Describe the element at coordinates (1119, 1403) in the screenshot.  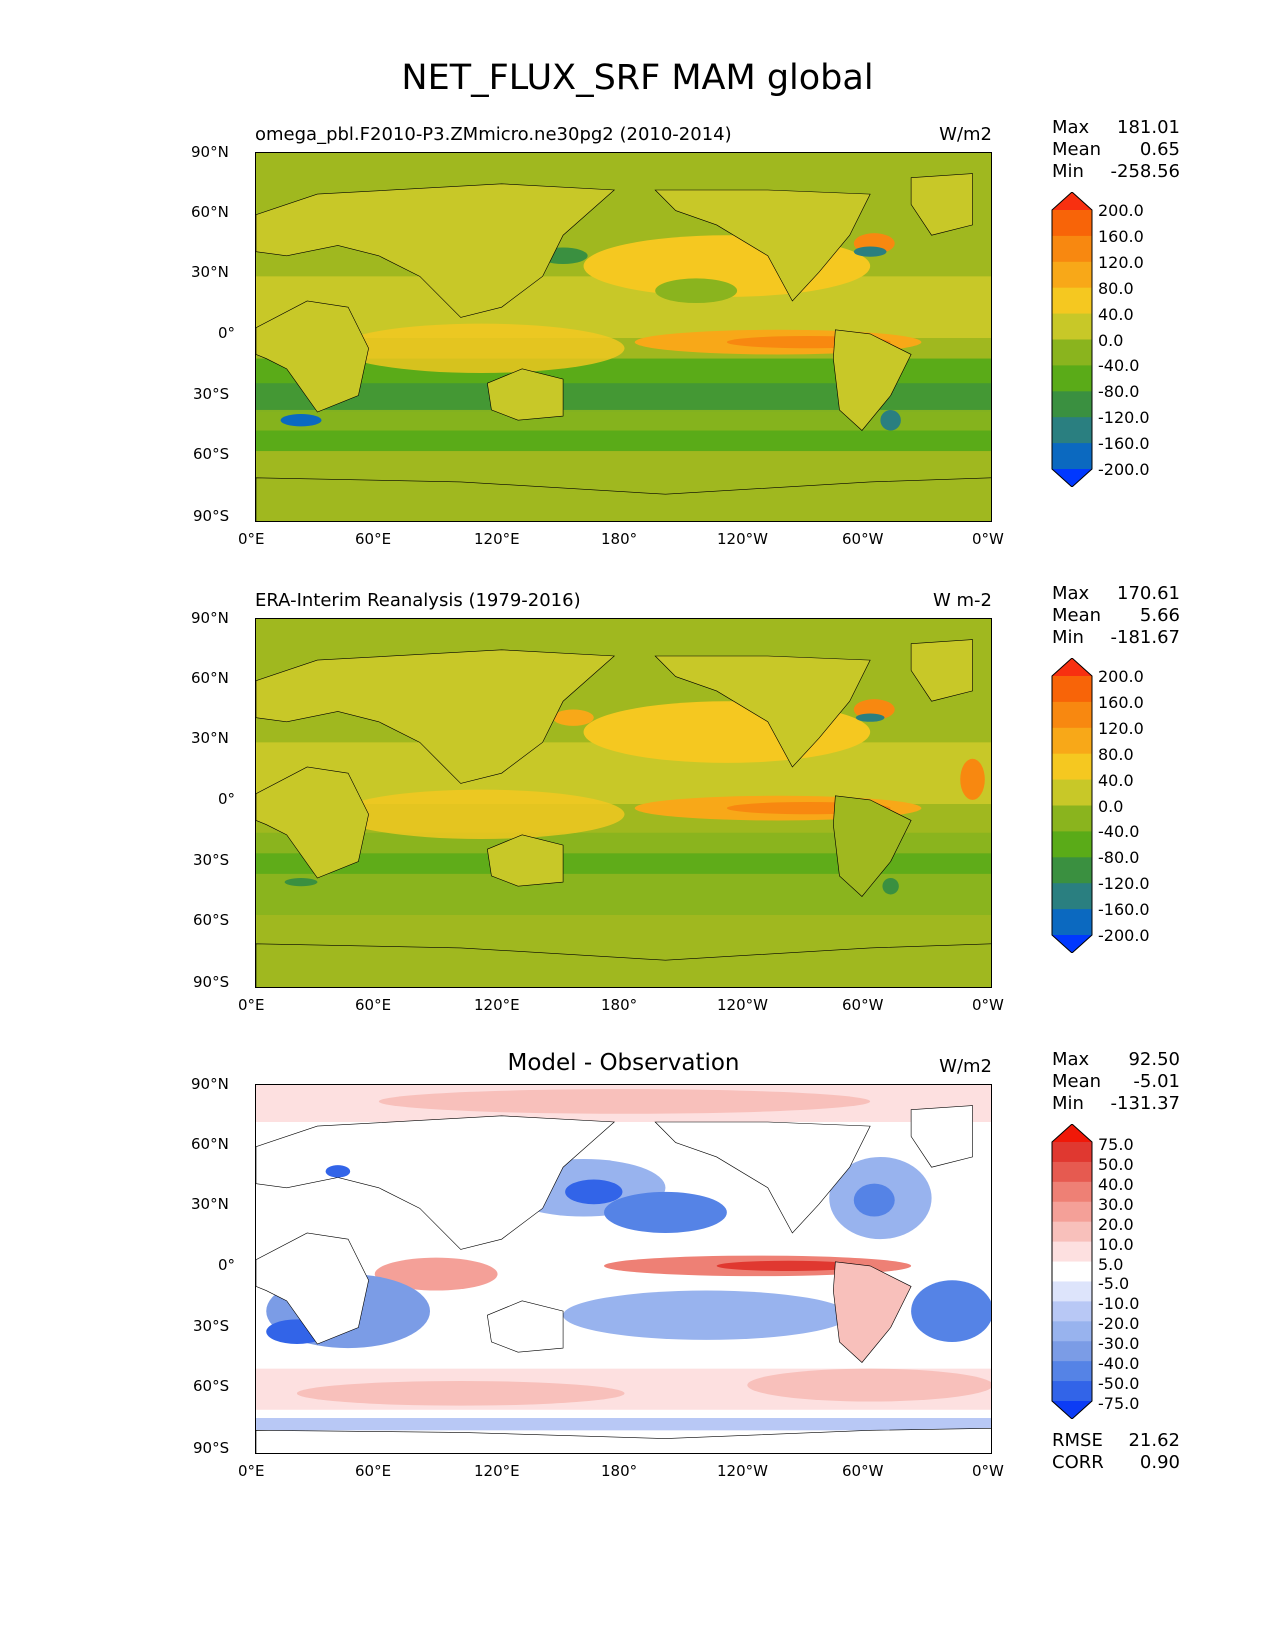
I see `colorbar-tick-label: -75.0` at that location.